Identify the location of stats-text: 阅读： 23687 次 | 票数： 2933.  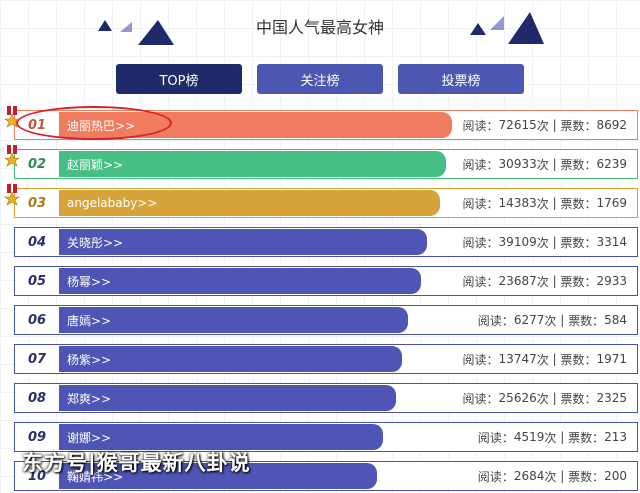
(545, 281).